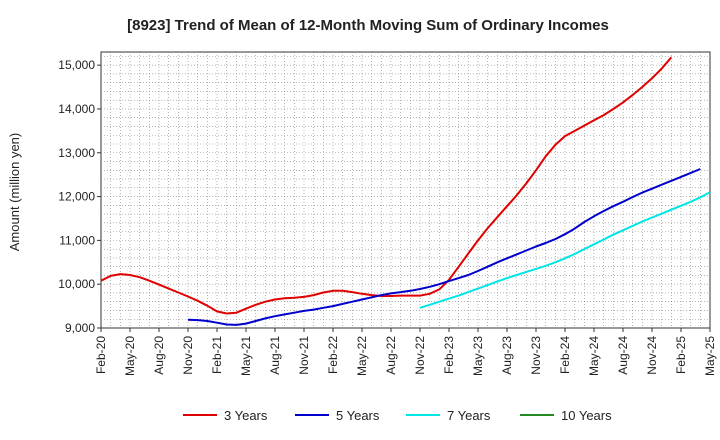  What do you see at coordinates (507, 355) in the screenshot?
I see `x-tick-label: Aug-23` at bounding box center [507, 355].